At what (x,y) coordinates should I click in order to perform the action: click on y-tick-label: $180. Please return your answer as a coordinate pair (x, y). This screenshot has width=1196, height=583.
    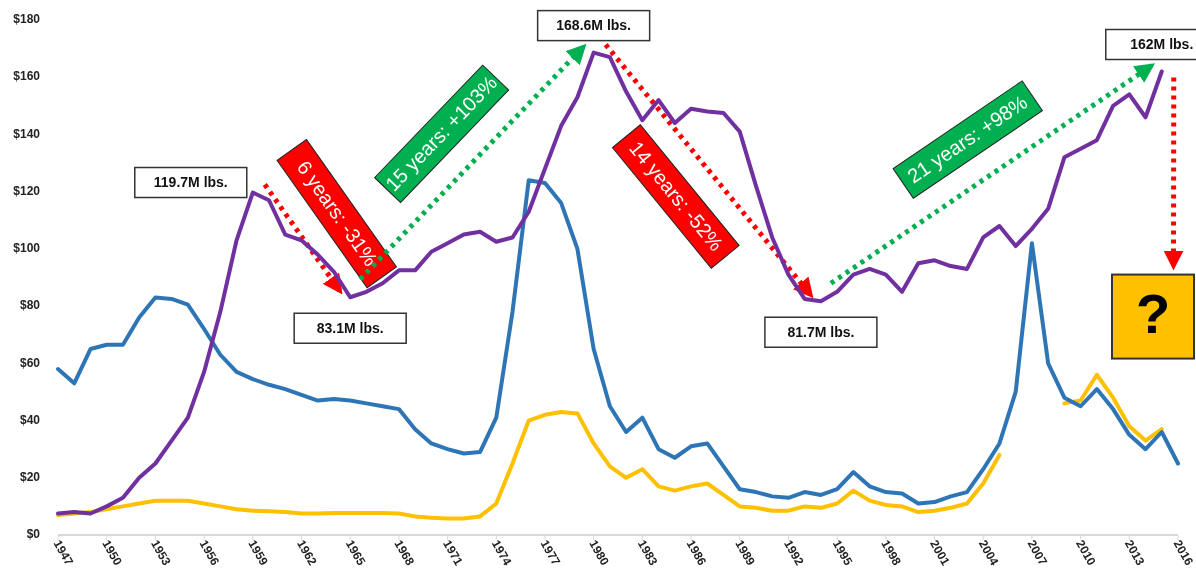
    Looking at the image, I should click on (27, 19).